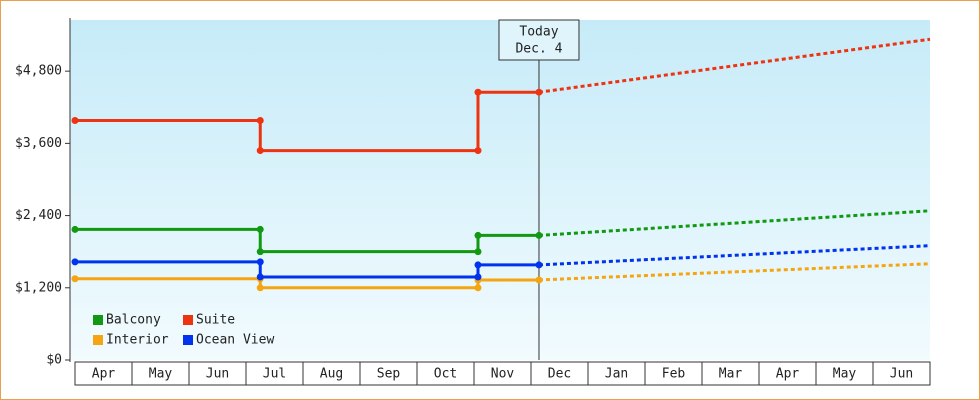 Image resolution: width=980 pixels, height=400 pixels. What do you see at coordinates (54, 360) in the screenshot?
I see `y-tick-label: $0` at bounding box center [54, 360].